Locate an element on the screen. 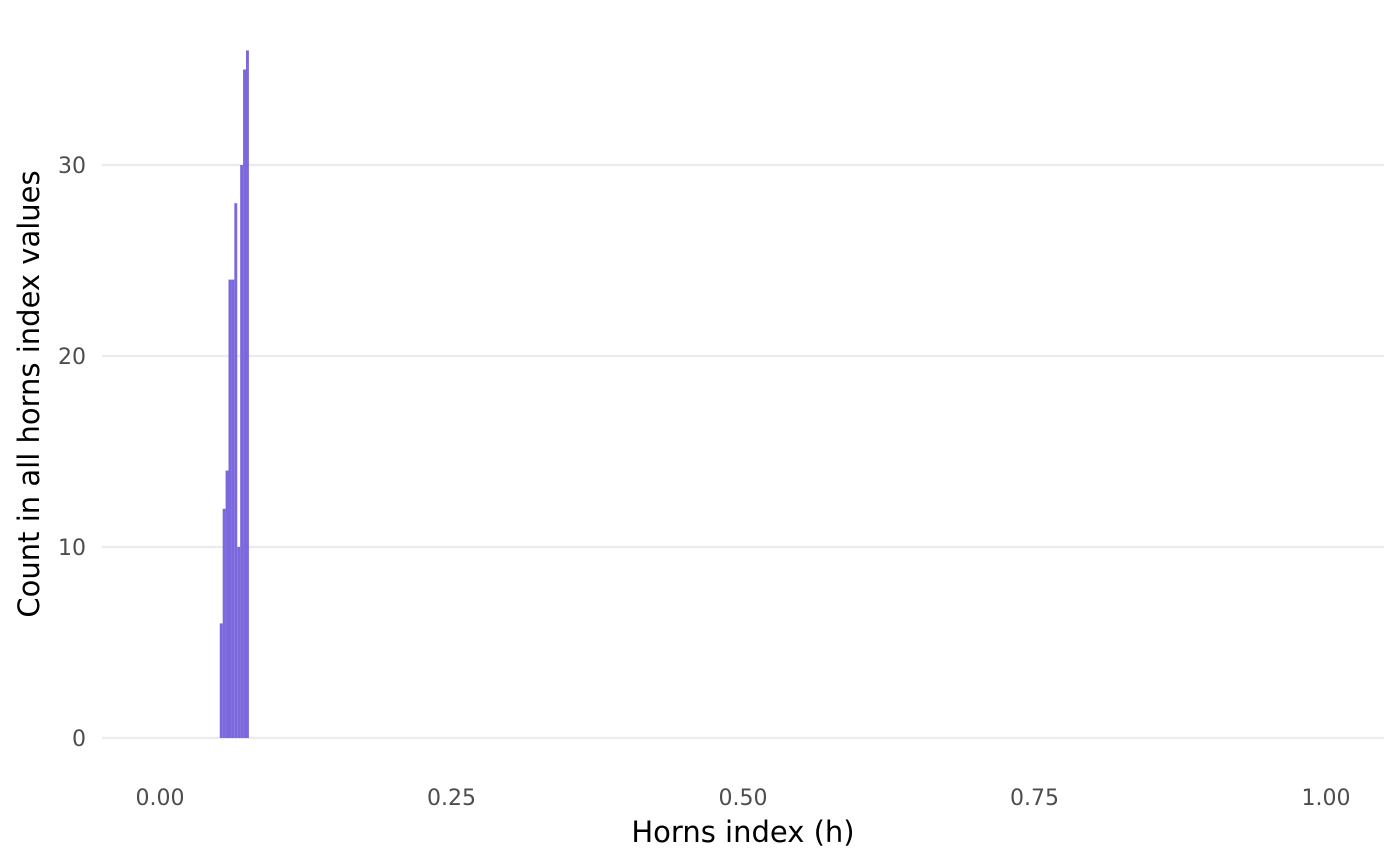 The width and height of the screenshot is (1400, 866). x-tick-label: 0.00 is located at coordinates (160, 798).